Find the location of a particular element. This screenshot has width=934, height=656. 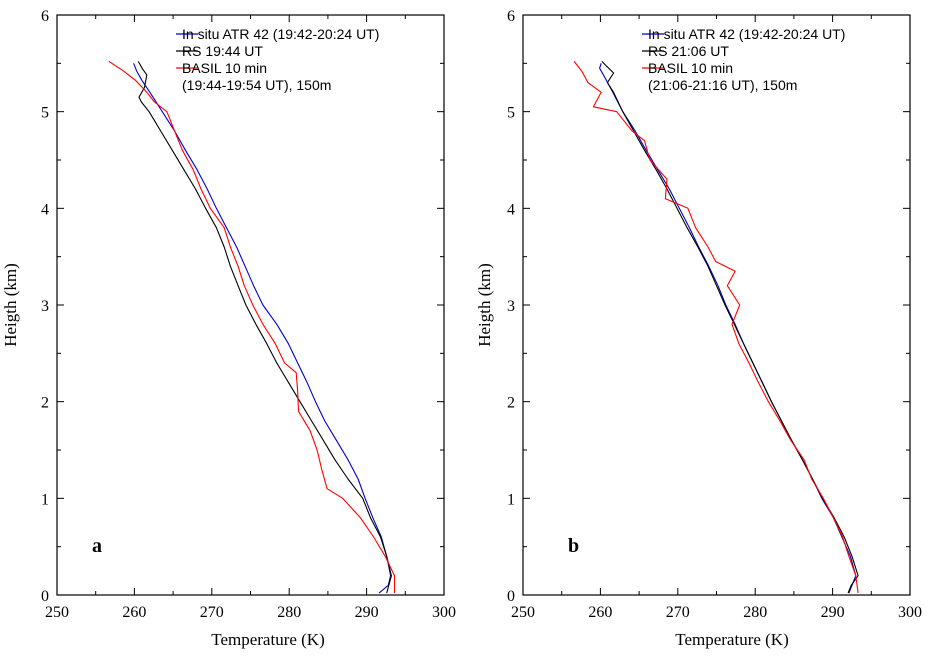

legend-label: RS 19:44 UT is located at coordinates (222, 51).